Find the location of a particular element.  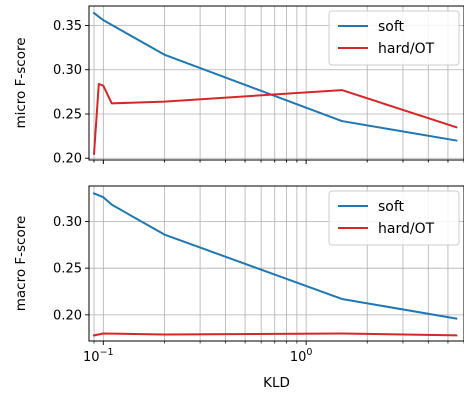

x-tick-label: 10⁻¹ is located at coordinates (98, 356).